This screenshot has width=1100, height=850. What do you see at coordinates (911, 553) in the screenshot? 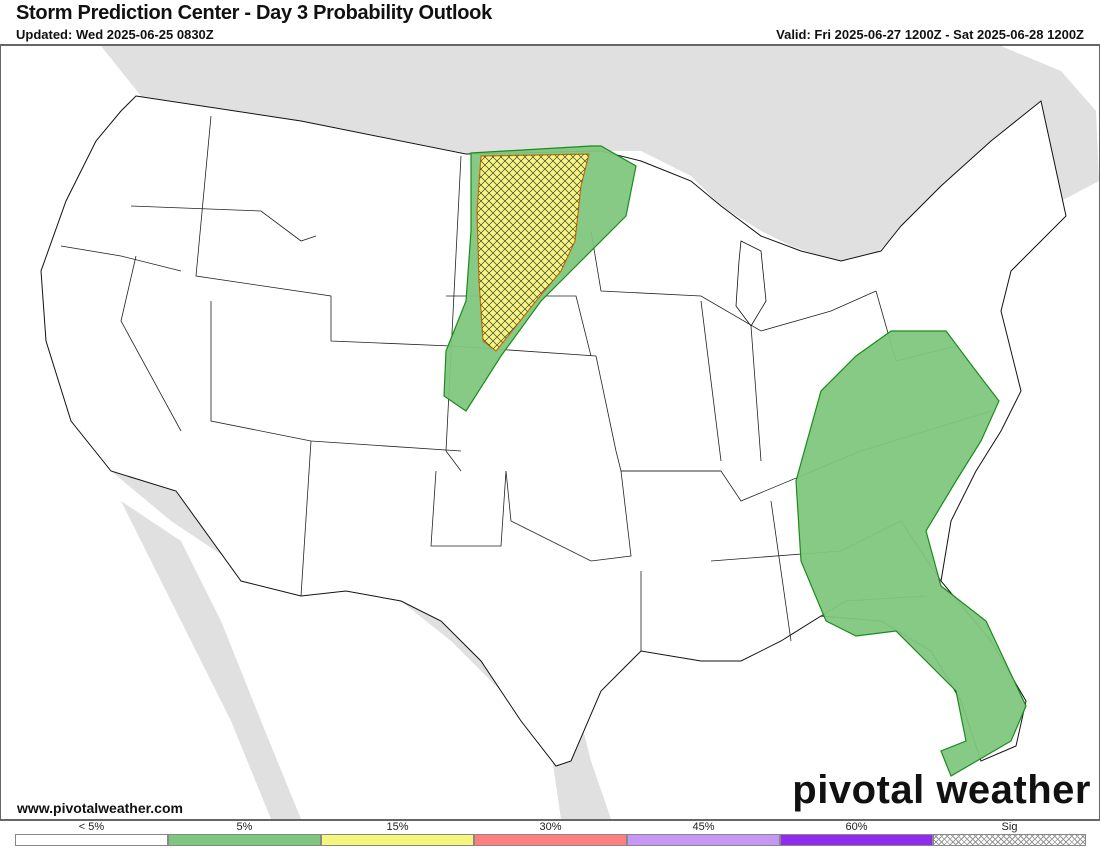
I see `outlook-5pct-southeast` at bounding box center [911, 553].